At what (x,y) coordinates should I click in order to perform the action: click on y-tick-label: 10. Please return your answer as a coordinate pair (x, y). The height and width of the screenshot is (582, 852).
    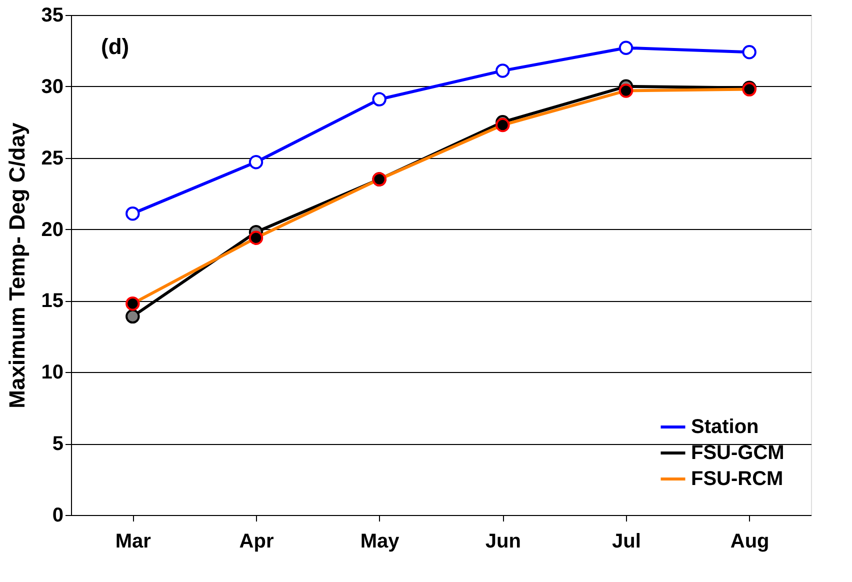
    Looking at the image, I should click on (52, 373).